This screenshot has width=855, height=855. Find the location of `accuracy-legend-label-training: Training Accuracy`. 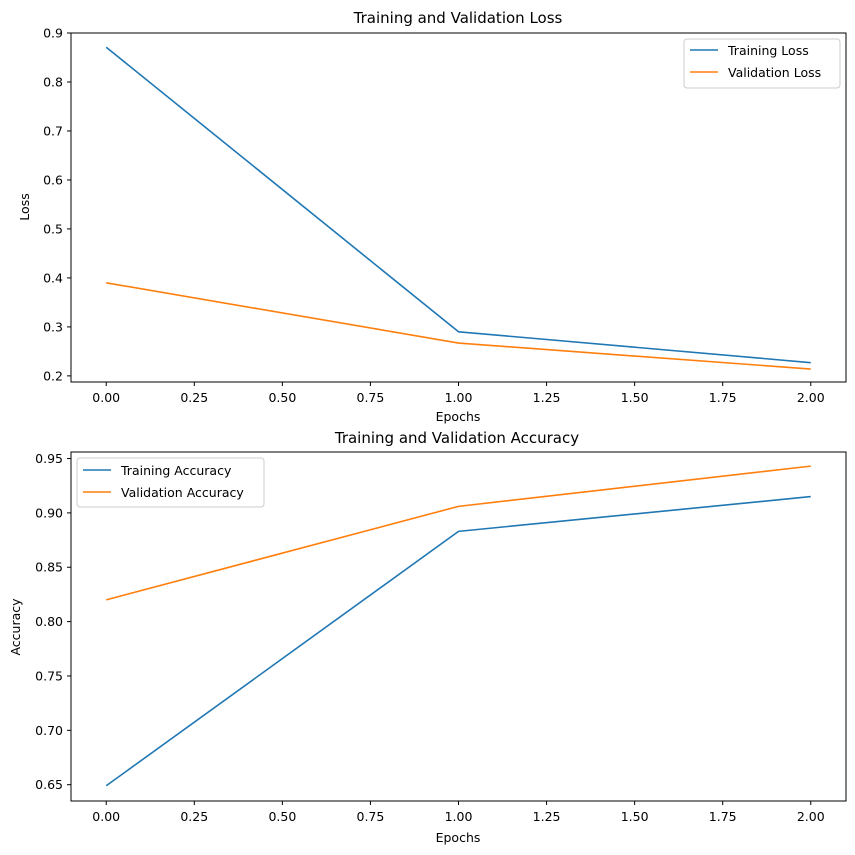

accuracy-legend-label-training: Training Accuracy is located at coordinates (176, 470).